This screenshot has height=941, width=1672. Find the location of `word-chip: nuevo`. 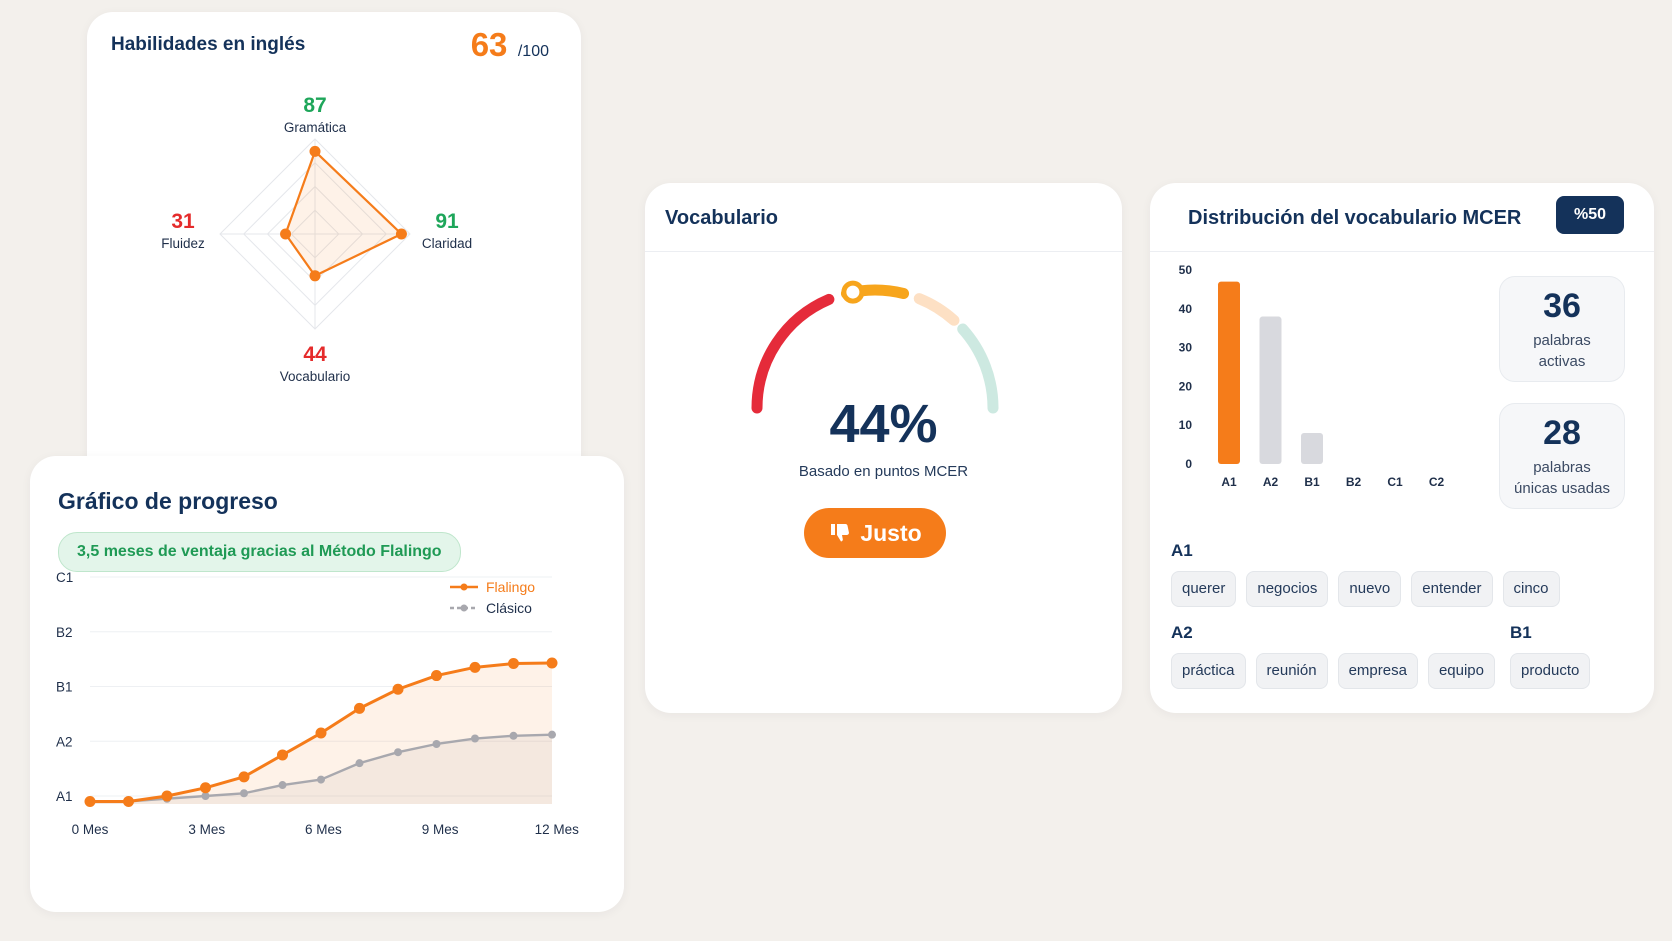

word-chip: nuevo is located at coordinates (1370, 589).